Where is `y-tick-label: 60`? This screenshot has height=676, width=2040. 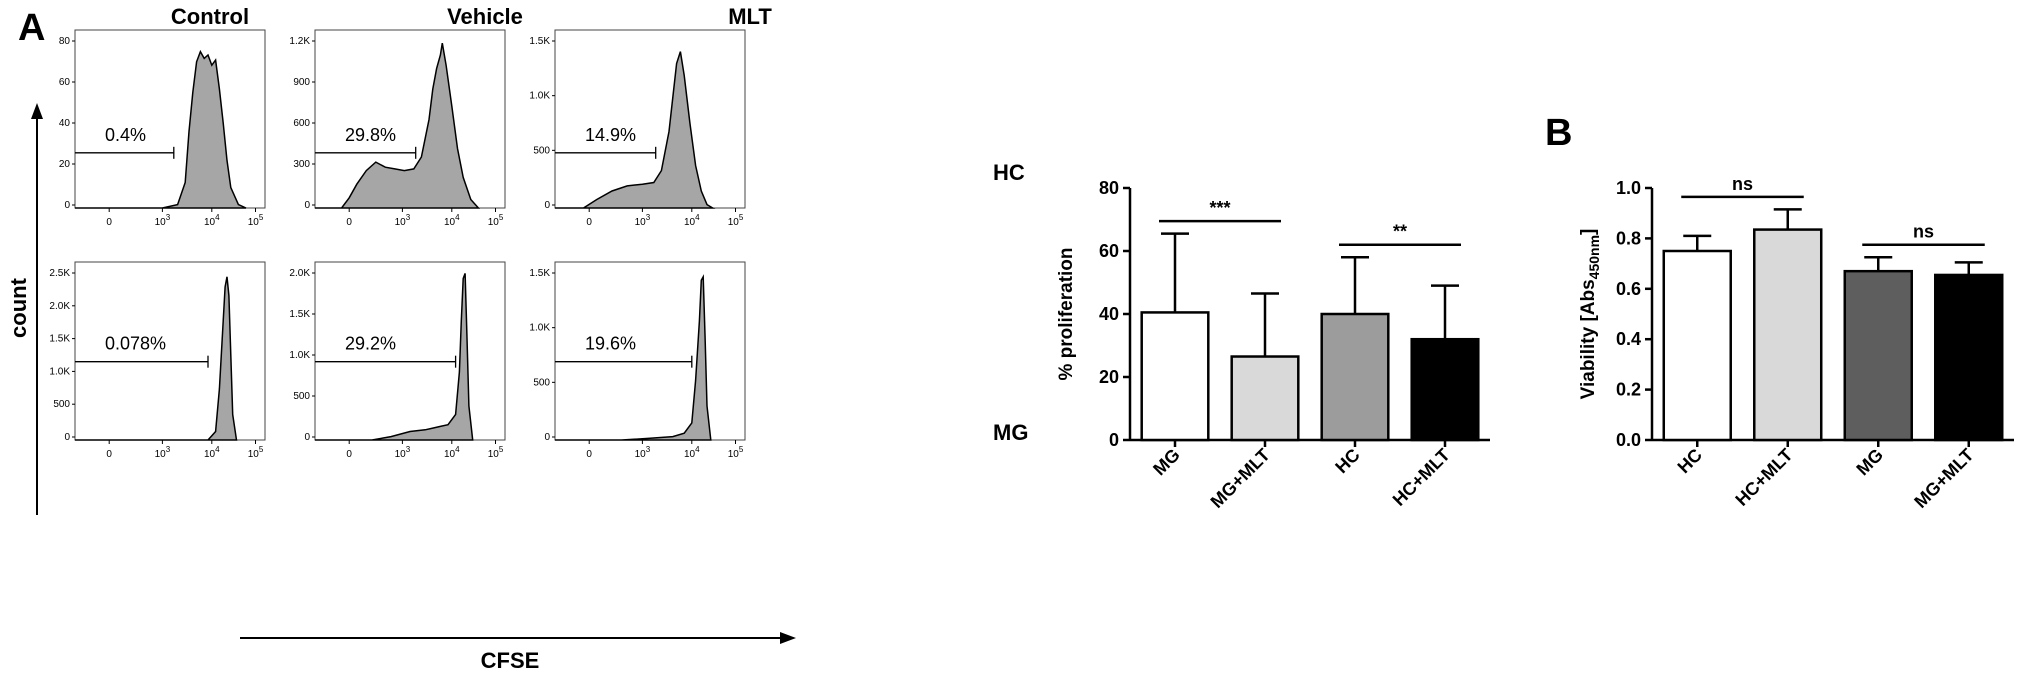
y-tick-label: 60 is located at coordinates (65, 82).